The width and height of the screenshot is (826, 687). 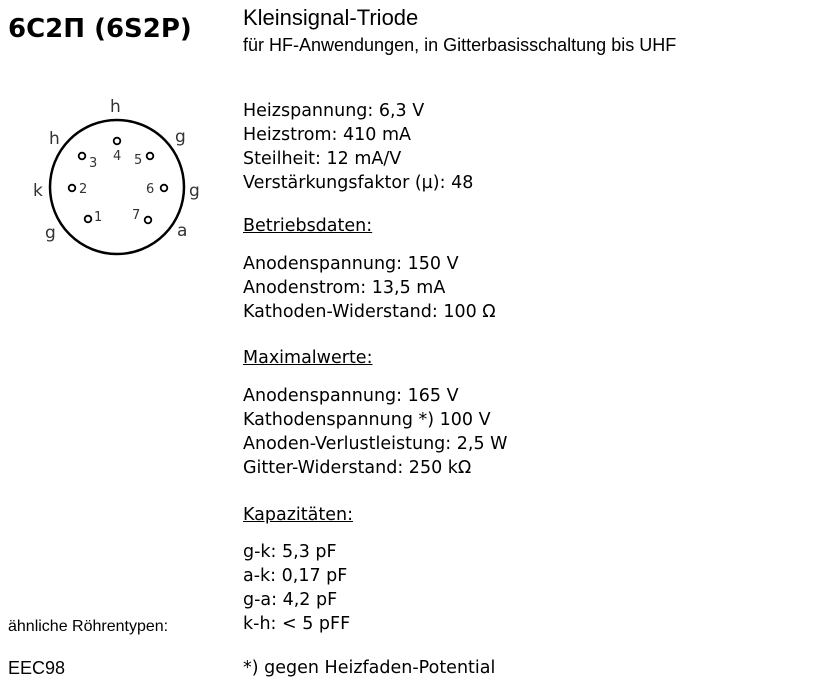 I want to click on pin-number: 7, so click(x=136, y=215).